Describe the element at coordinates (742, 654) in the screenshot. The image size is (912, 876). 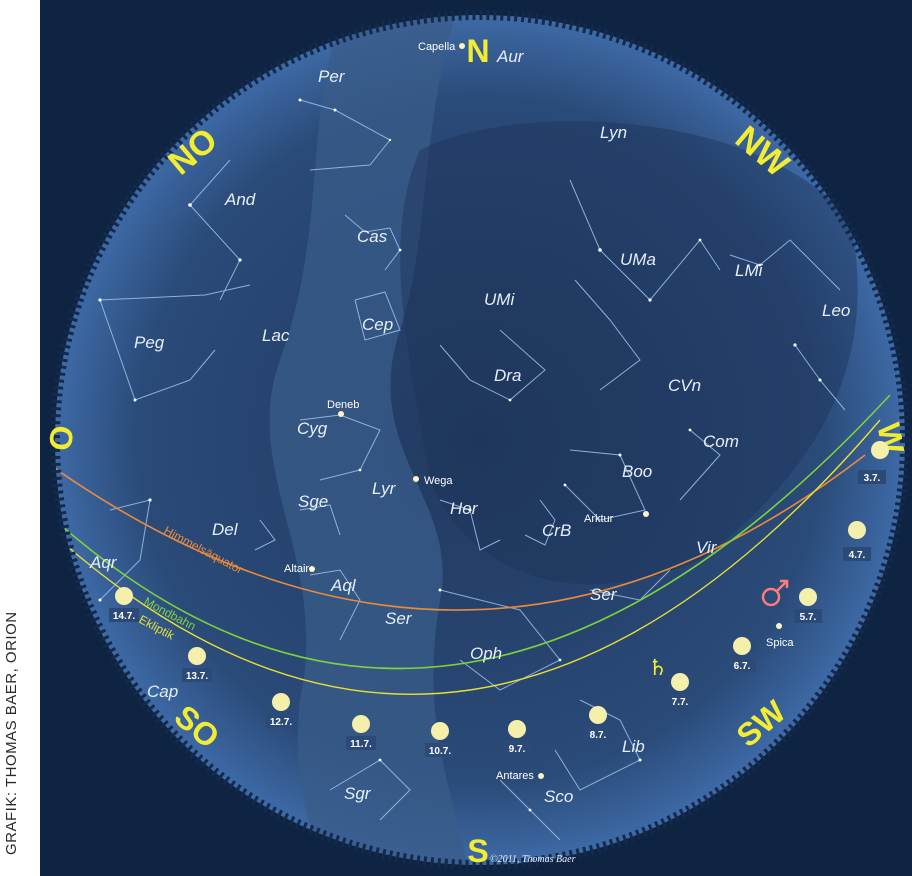
I see `moon-phase: 6.7.` at that location.